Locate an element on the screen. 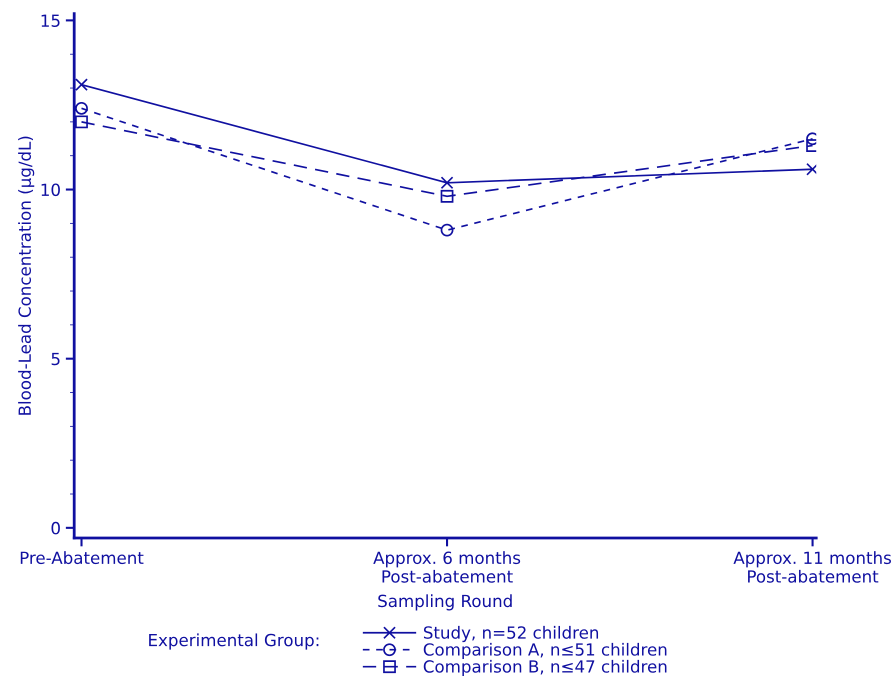 The width and height of the screenshot is (894, 681). y-tick-label: 15 is located at coordinates (51, 20).